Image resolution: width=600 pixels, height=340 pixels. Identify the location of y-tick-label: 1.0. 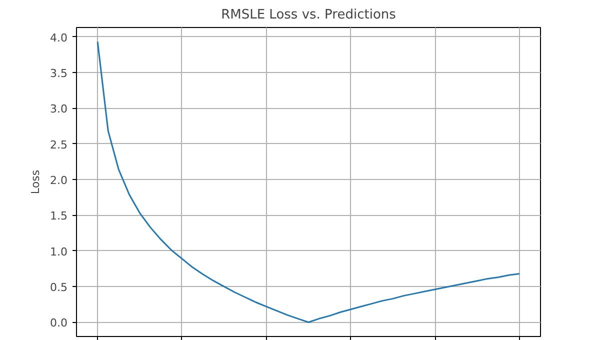
(59, 251).